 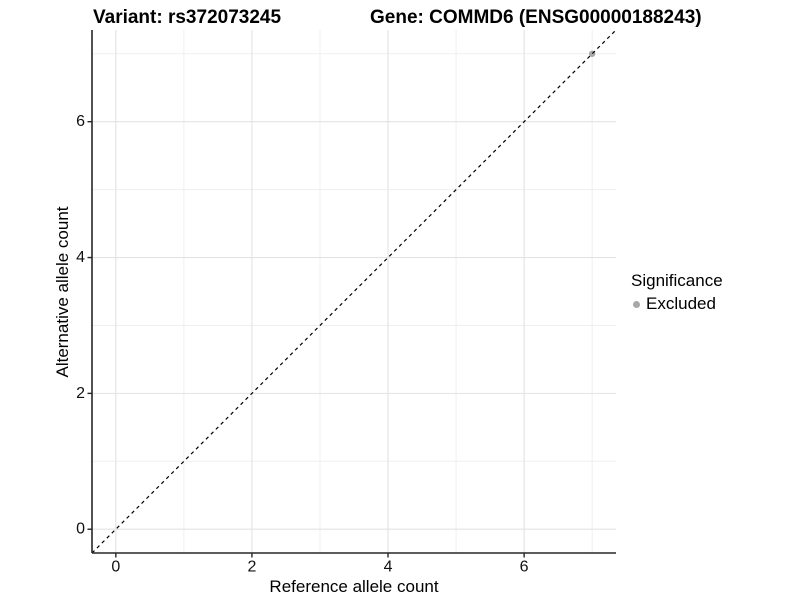 I want to click on y-axis-title: Alternative allele count, so click(x=62, y=292).